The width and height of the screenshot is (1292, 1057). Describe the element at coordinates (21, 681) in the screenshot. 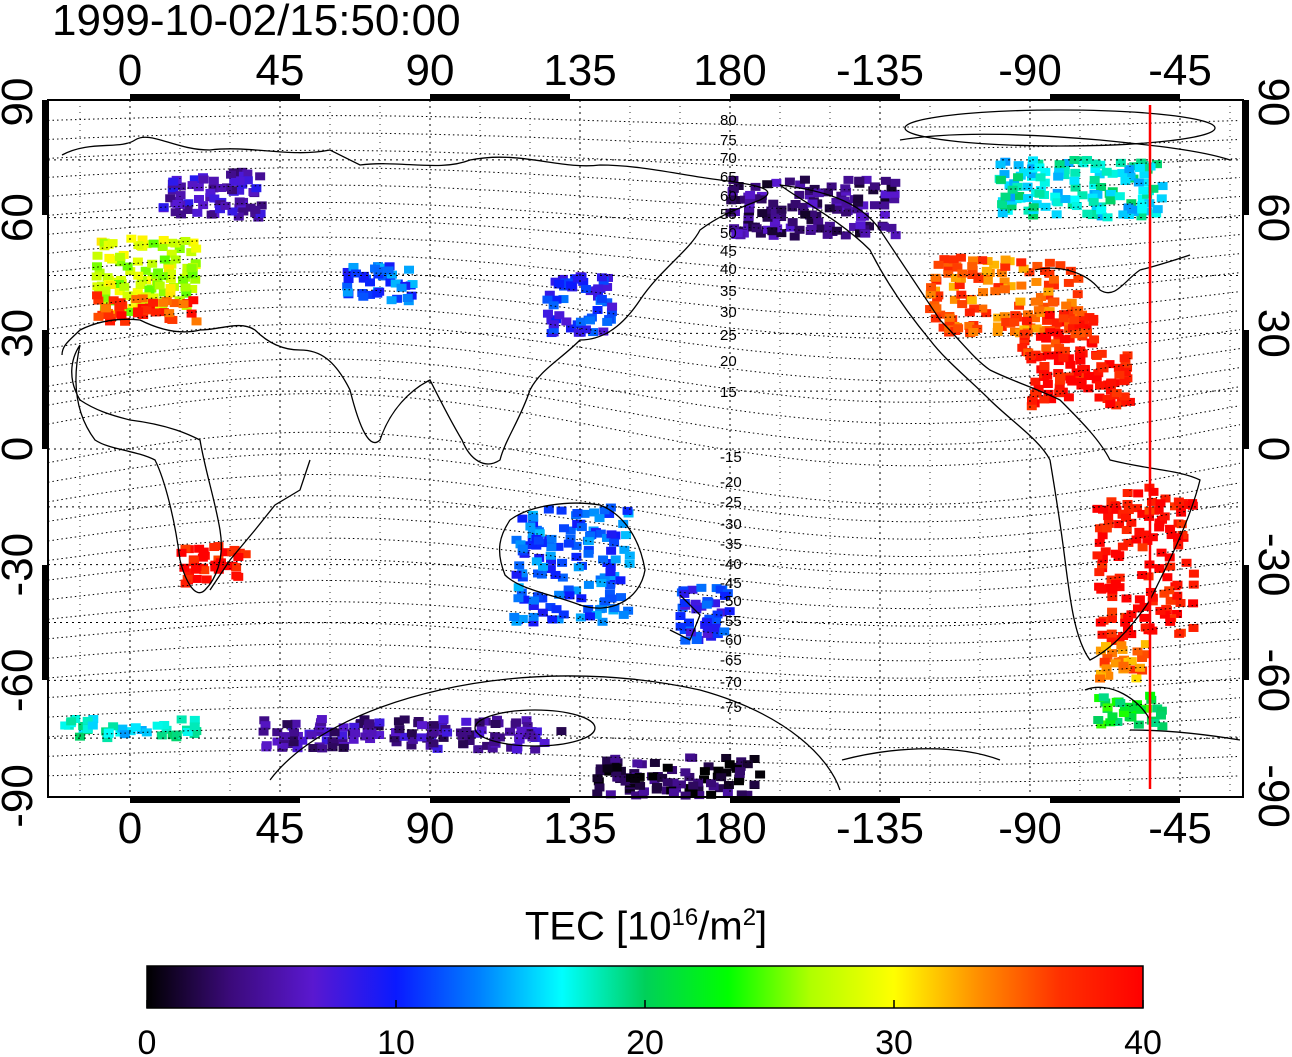

I see `axis-label-left: -60` at that location.